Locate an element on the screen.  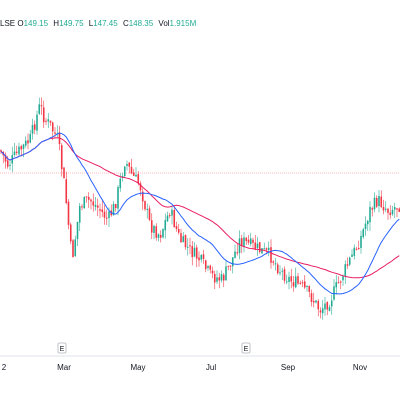
x-tick-label: Mar is located at coordinates (64, 367).